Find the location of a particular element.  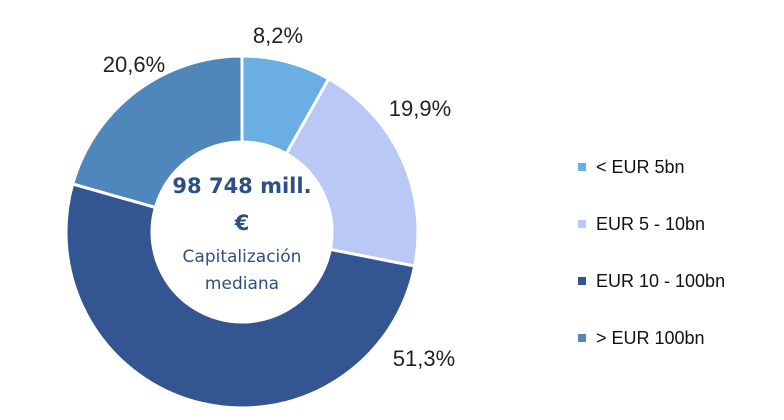

center-value-line1: 98 748 mill. is located at coordinates (241, 186).